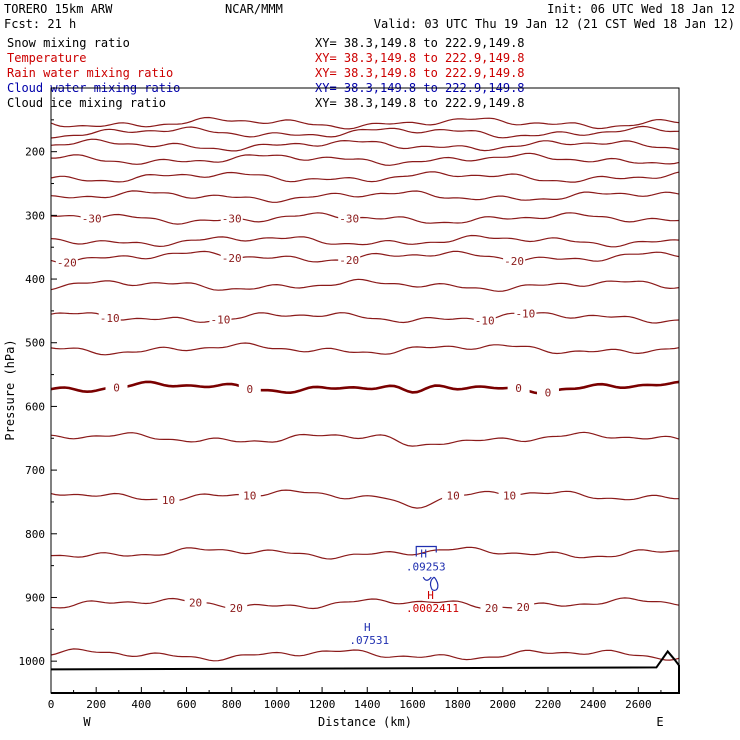  I want to click on header-center: NCAR/MMM, so click(254, 9).